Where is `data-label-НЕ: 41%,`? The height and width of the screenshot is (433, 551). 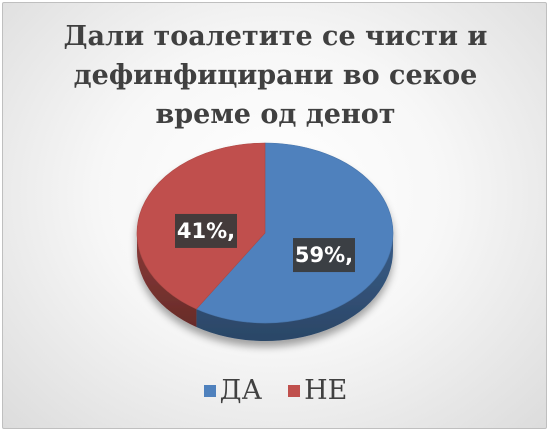 data-label-НЕ: 41%, is located at coordinates (205, 230).